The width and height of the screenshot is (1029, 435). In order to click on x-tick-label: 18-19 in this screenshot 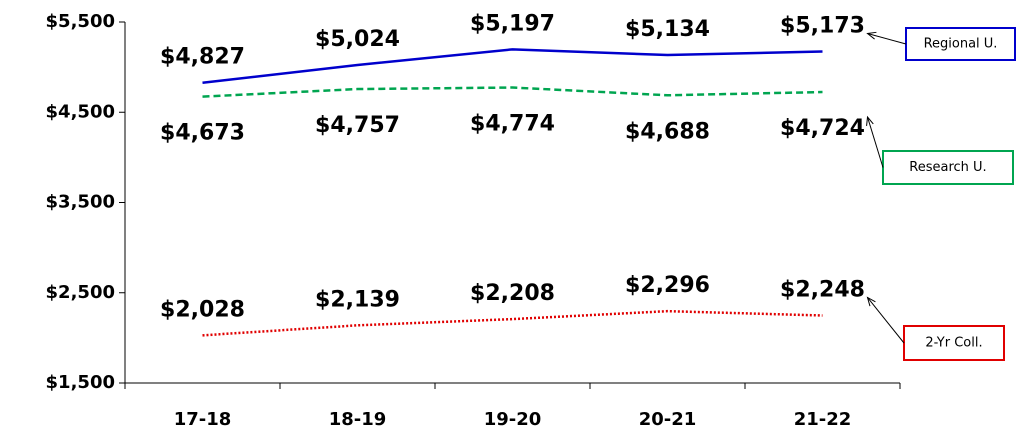, I will do `click(358, 419)`.